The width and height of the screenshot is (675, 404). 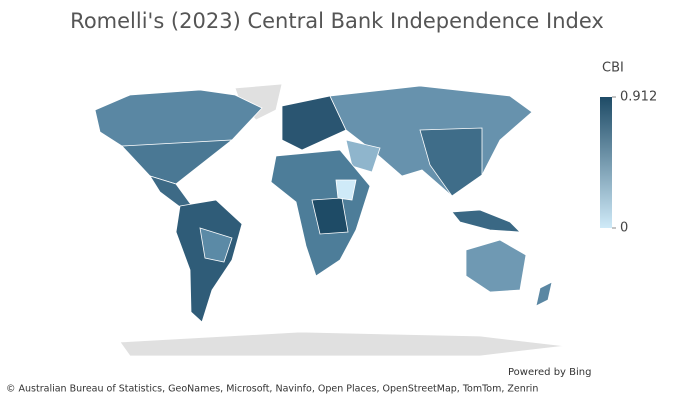 I want to click on middle-east, so click(x=363, y=156).